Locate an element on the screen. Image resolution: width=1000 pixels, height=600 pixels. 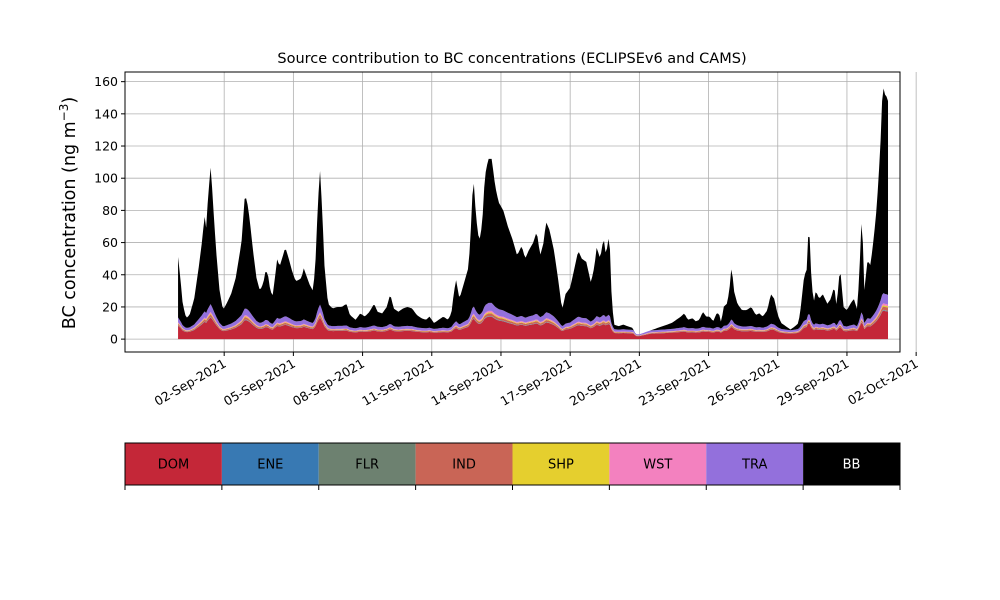
y-axis-label-exponent: −3 is located at coordinates (64, 113).